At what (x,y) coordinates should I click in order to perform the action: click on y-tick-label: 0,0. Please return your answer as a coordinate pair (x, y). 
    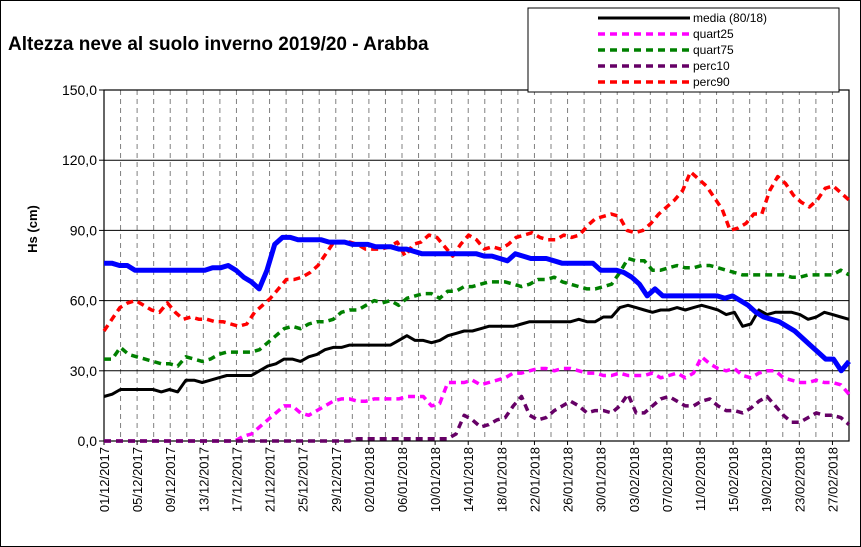
    Looking at the image, I should click on (88, 441).